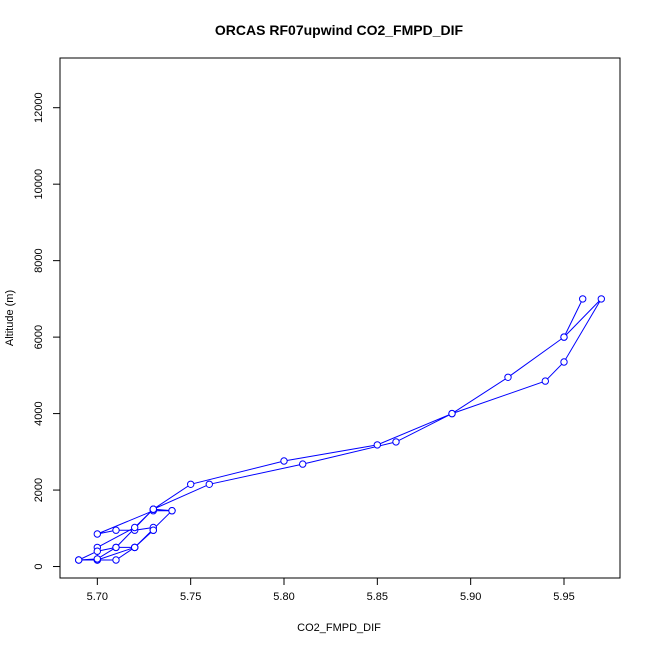 Image resolution: width=650 pixels, height=655 pixels. I want to click on x-tick-label: 5.90, so click(470, 597).